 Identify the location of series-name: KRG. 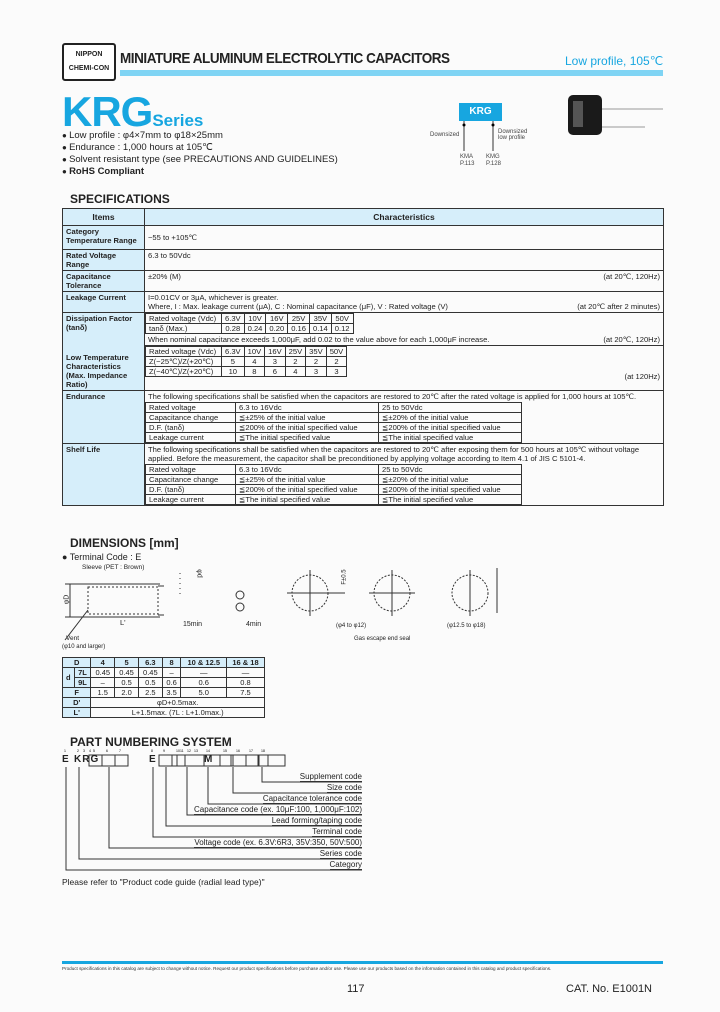
(107, 111).